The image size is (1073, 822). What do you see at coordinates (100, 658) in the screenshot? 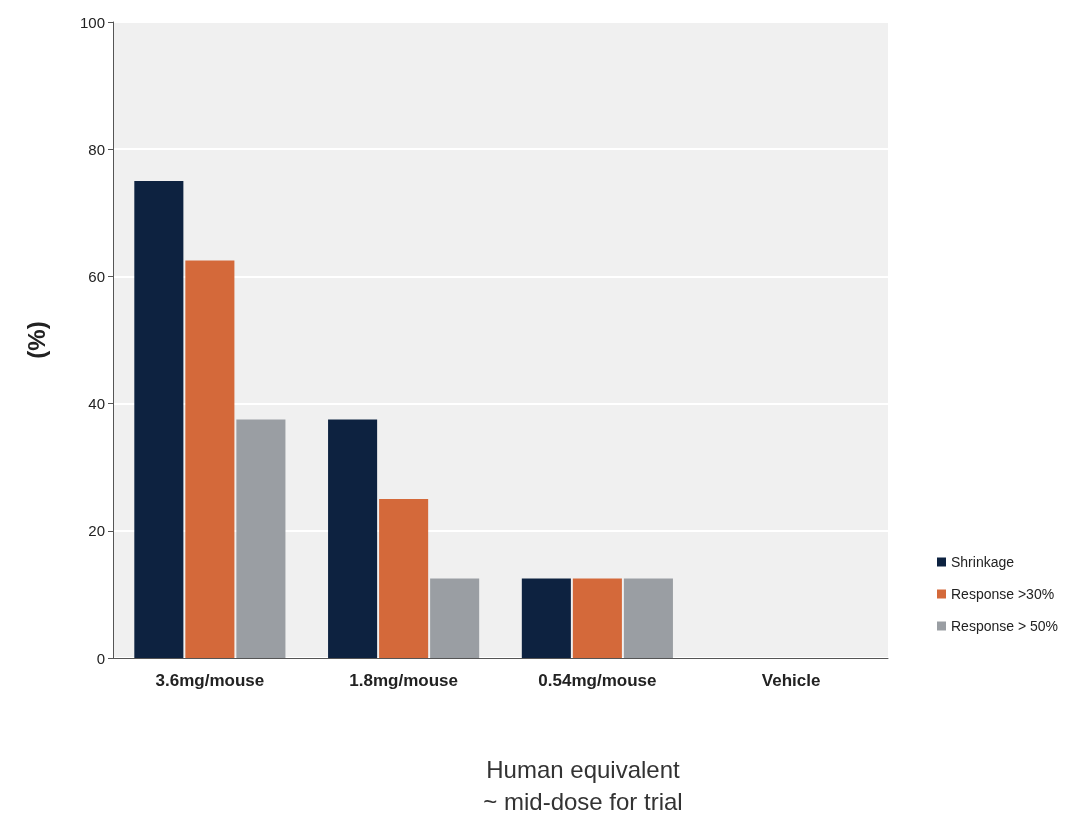
I see `y-tick-label: 0` at bounding box center [100, 658].